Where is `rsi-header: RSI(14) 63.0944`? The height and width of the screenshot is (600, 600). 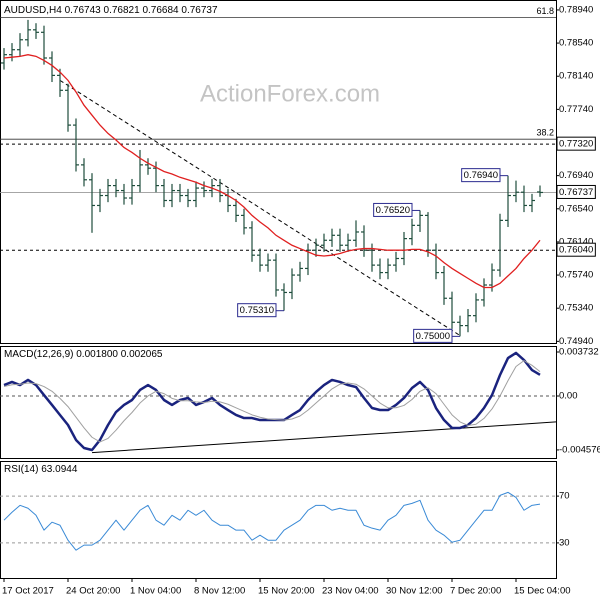 rsi-header: RSI(14) 63.0944 is located at coordinates (41, 469).